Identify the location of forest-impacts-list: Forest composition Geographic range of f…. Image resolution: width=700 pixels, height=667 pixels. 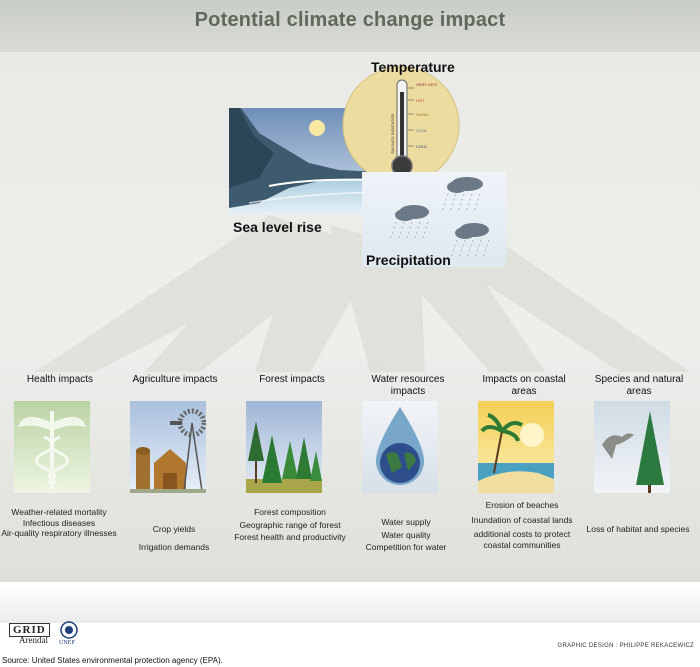
(290, 528).